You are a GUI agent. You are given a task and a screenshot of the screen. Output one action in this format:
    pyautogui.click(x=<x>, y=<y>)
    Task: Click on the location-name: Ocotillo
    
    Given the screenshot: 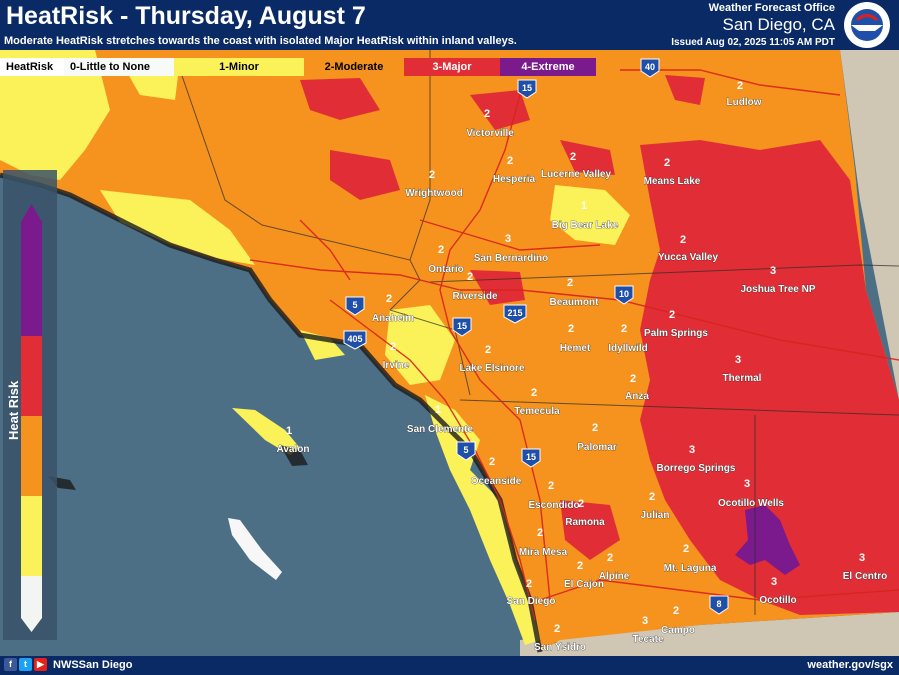 What is the action you would take?
    pyautogui.click(x=777, y=600)
    